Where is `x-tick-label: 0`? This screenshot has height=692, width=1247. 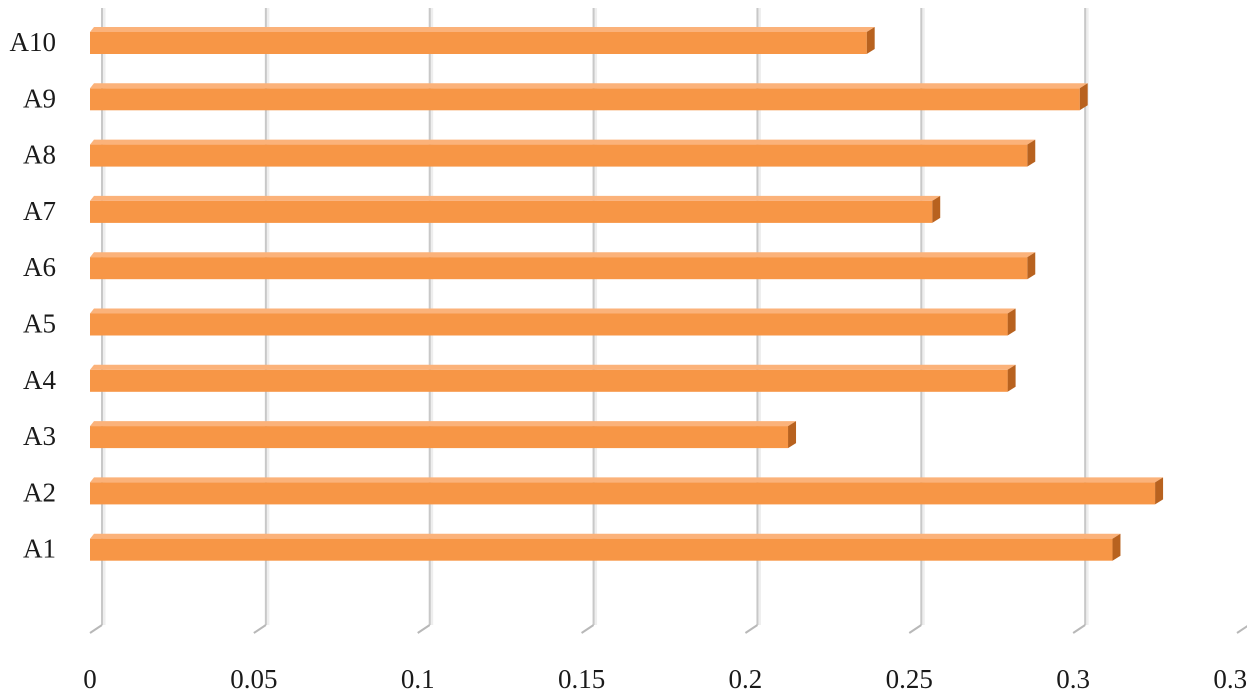 x-tick-label: 0 is located at coordinates (90, 678).